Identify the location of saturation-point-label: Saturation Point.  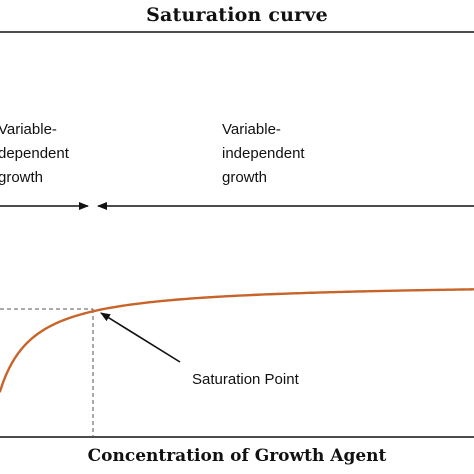
(246, 379).